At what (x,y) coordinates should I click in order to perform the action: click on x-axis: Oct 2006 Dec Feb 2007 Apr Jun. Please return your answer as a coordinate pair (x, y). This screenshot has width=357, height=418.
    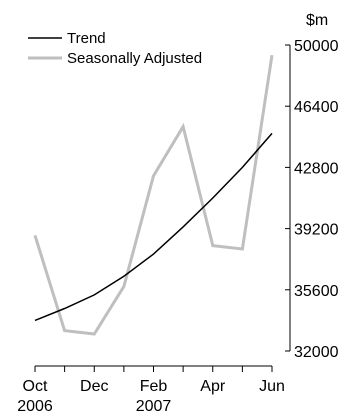
    Looking at the image, I should click on (151, 390).